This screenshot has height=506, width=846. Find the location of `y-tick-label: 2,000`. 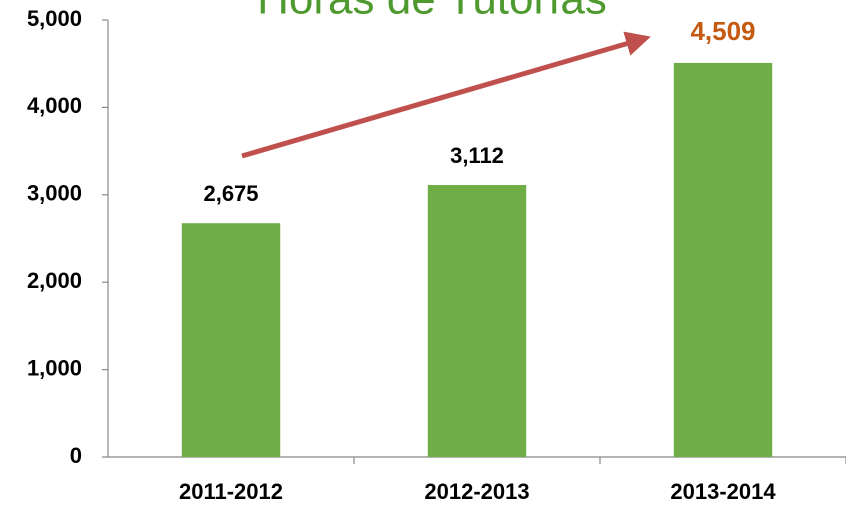

y-tick-label: 2,000 is located at coordinates (54, 280).